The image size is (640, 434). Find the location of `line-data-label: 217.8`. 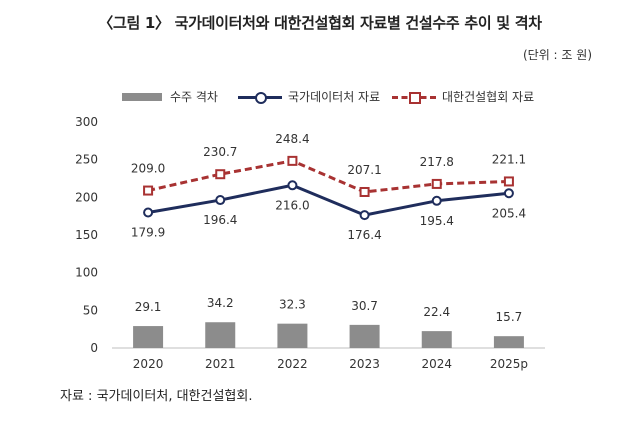

line-data-label: 217.8 is located at coordinates (437, 162).